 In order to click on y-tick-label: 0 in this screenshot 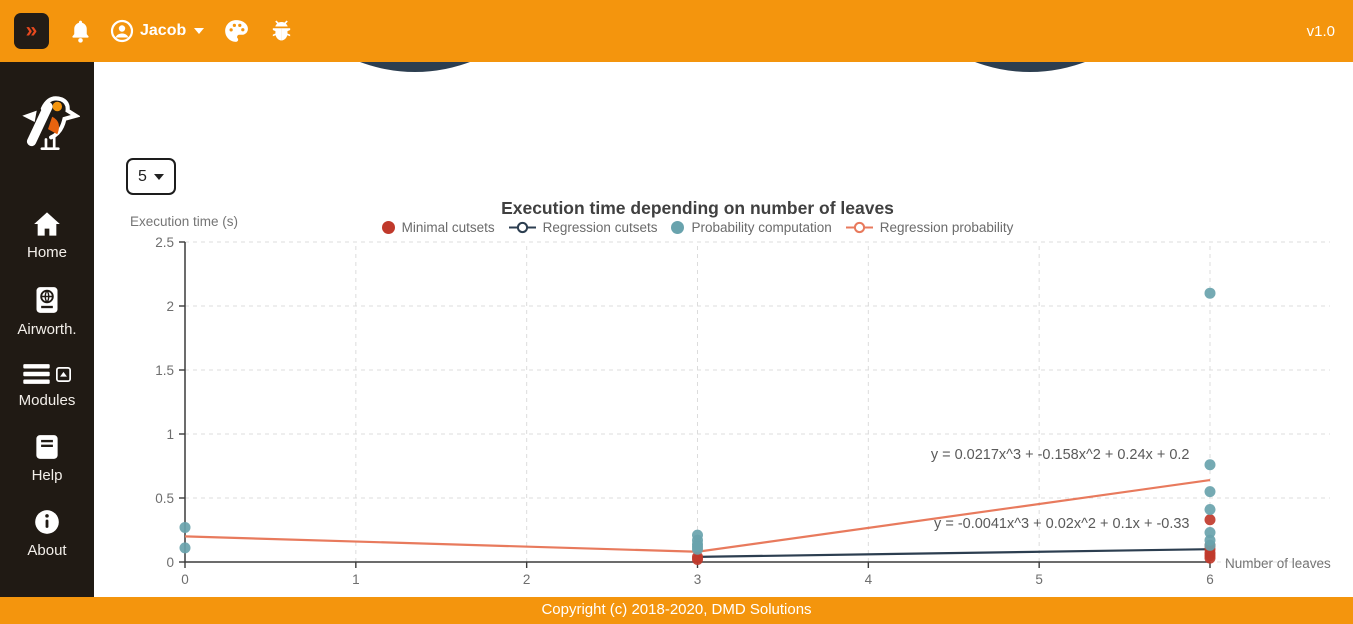, I will do `click(170, 562)`.